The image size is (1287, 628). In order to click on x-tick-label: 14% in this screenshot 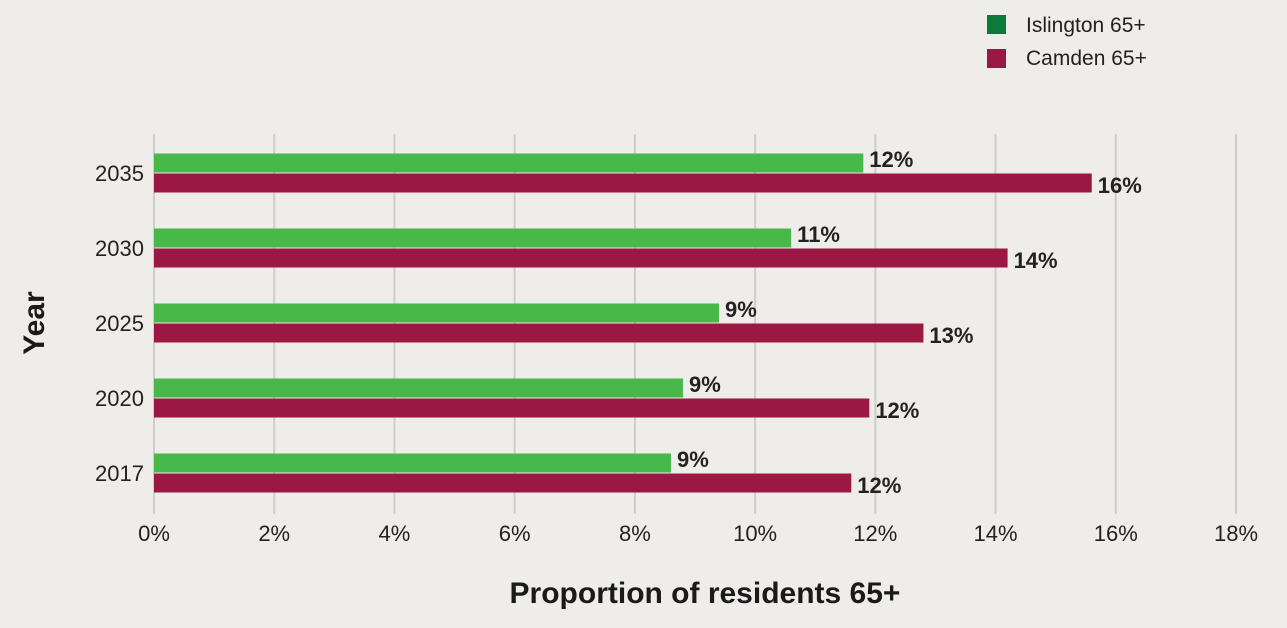, I will do `click(996, 533)`.